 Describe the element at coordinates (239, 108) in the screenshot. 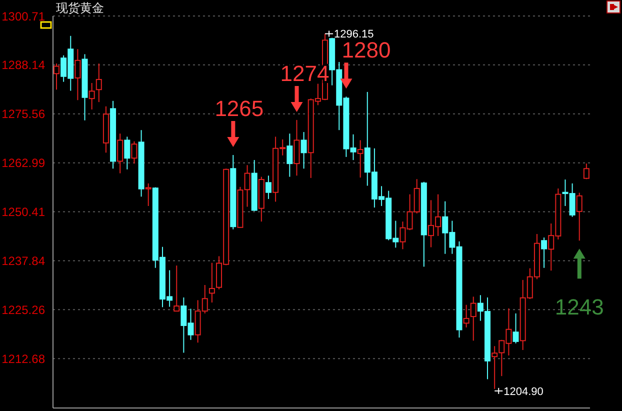

I see `annotation: 1265` at that location.